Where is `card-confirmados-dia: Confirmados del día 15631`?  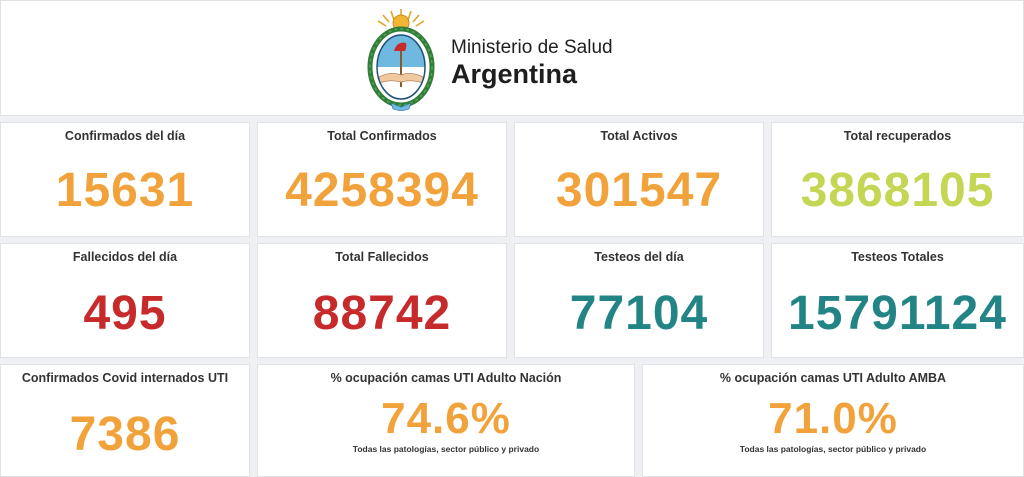 card-confirmados-dia: Confirmados del día 15631 is located at coordinates (125, 179).